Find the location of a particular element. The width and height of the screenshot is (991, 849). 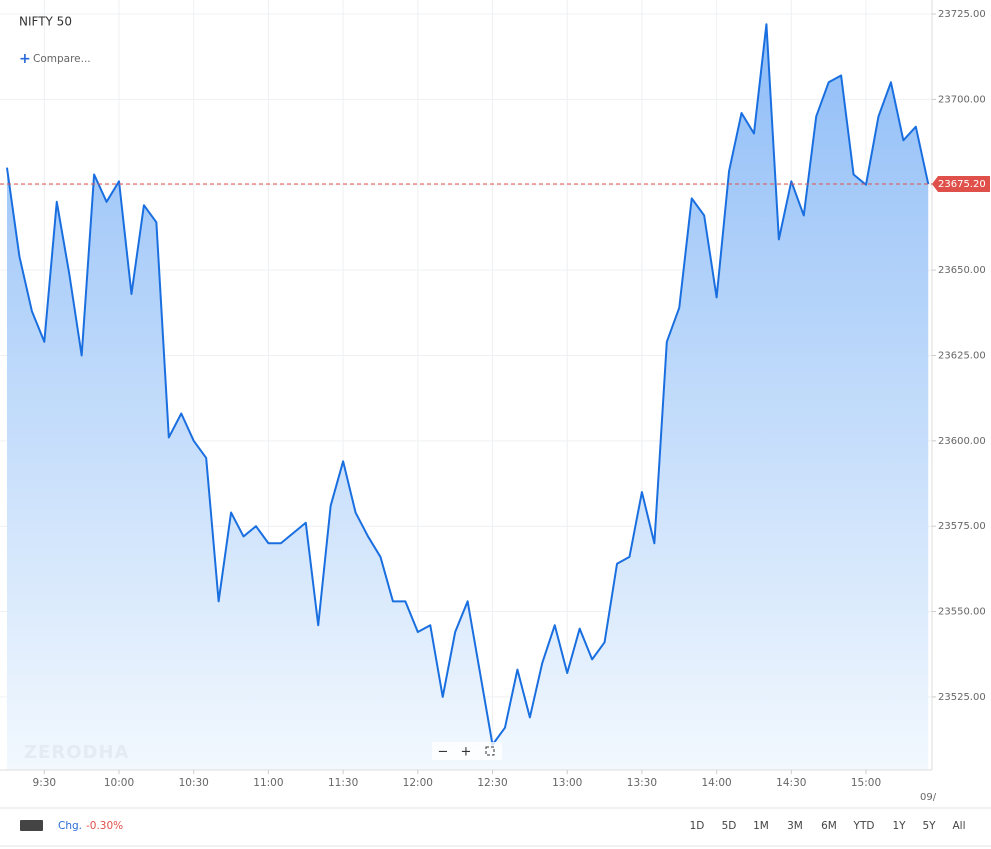

y-tick-label: 23550.00 is located at coordinates (962, 612).